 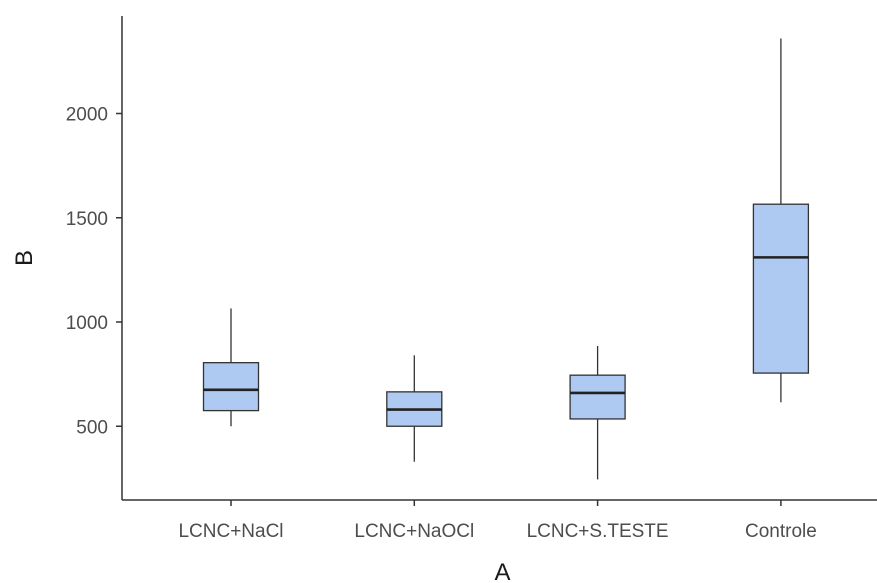 I want to click on x-tick-label: LCNC+NaCl, so click(x=230, y=531).